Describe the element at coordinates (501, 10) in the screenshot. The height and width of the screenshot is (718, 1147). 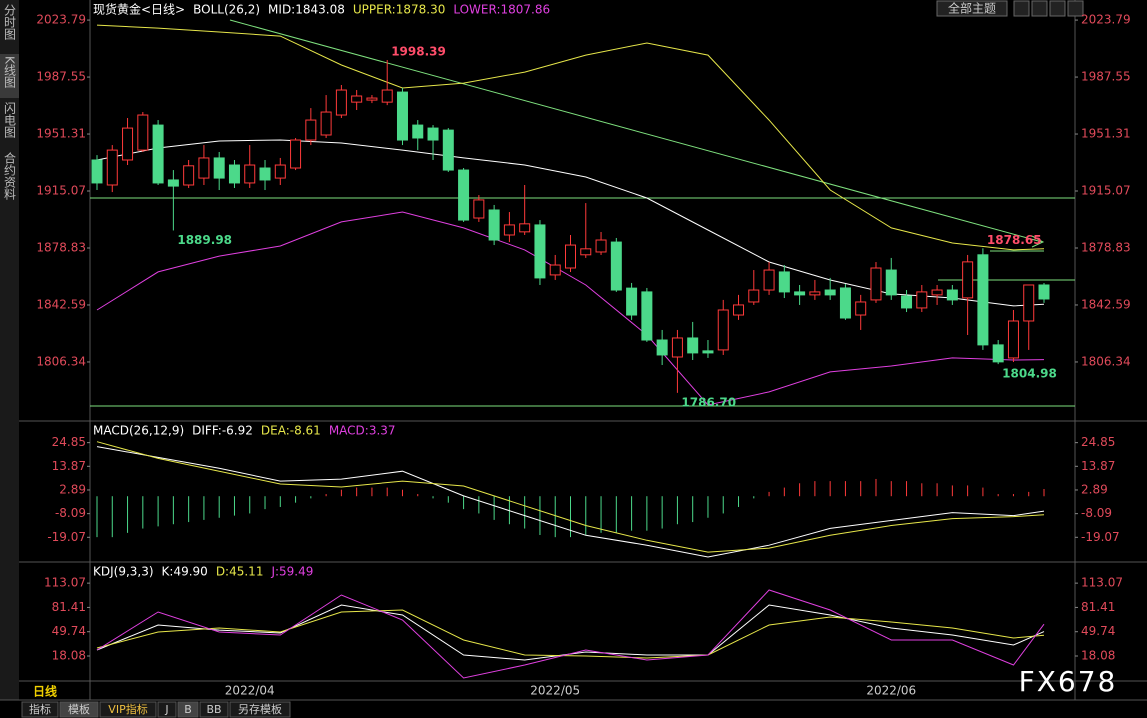
I see `legend-label: LOWER:1807.86` at that location.